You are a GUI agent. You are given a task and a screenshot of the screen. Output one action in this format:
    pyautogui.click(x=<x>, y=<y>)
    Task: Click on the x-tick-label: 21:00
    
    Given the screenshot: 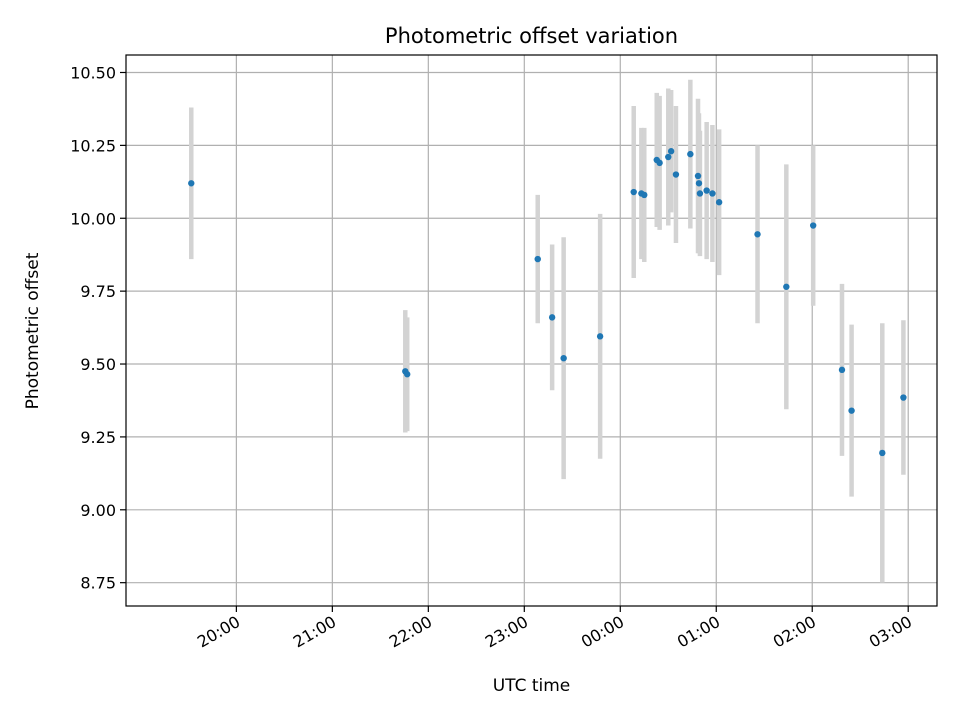 What is the action you would take?
    pyautogui.click(x=314, y=632)
    